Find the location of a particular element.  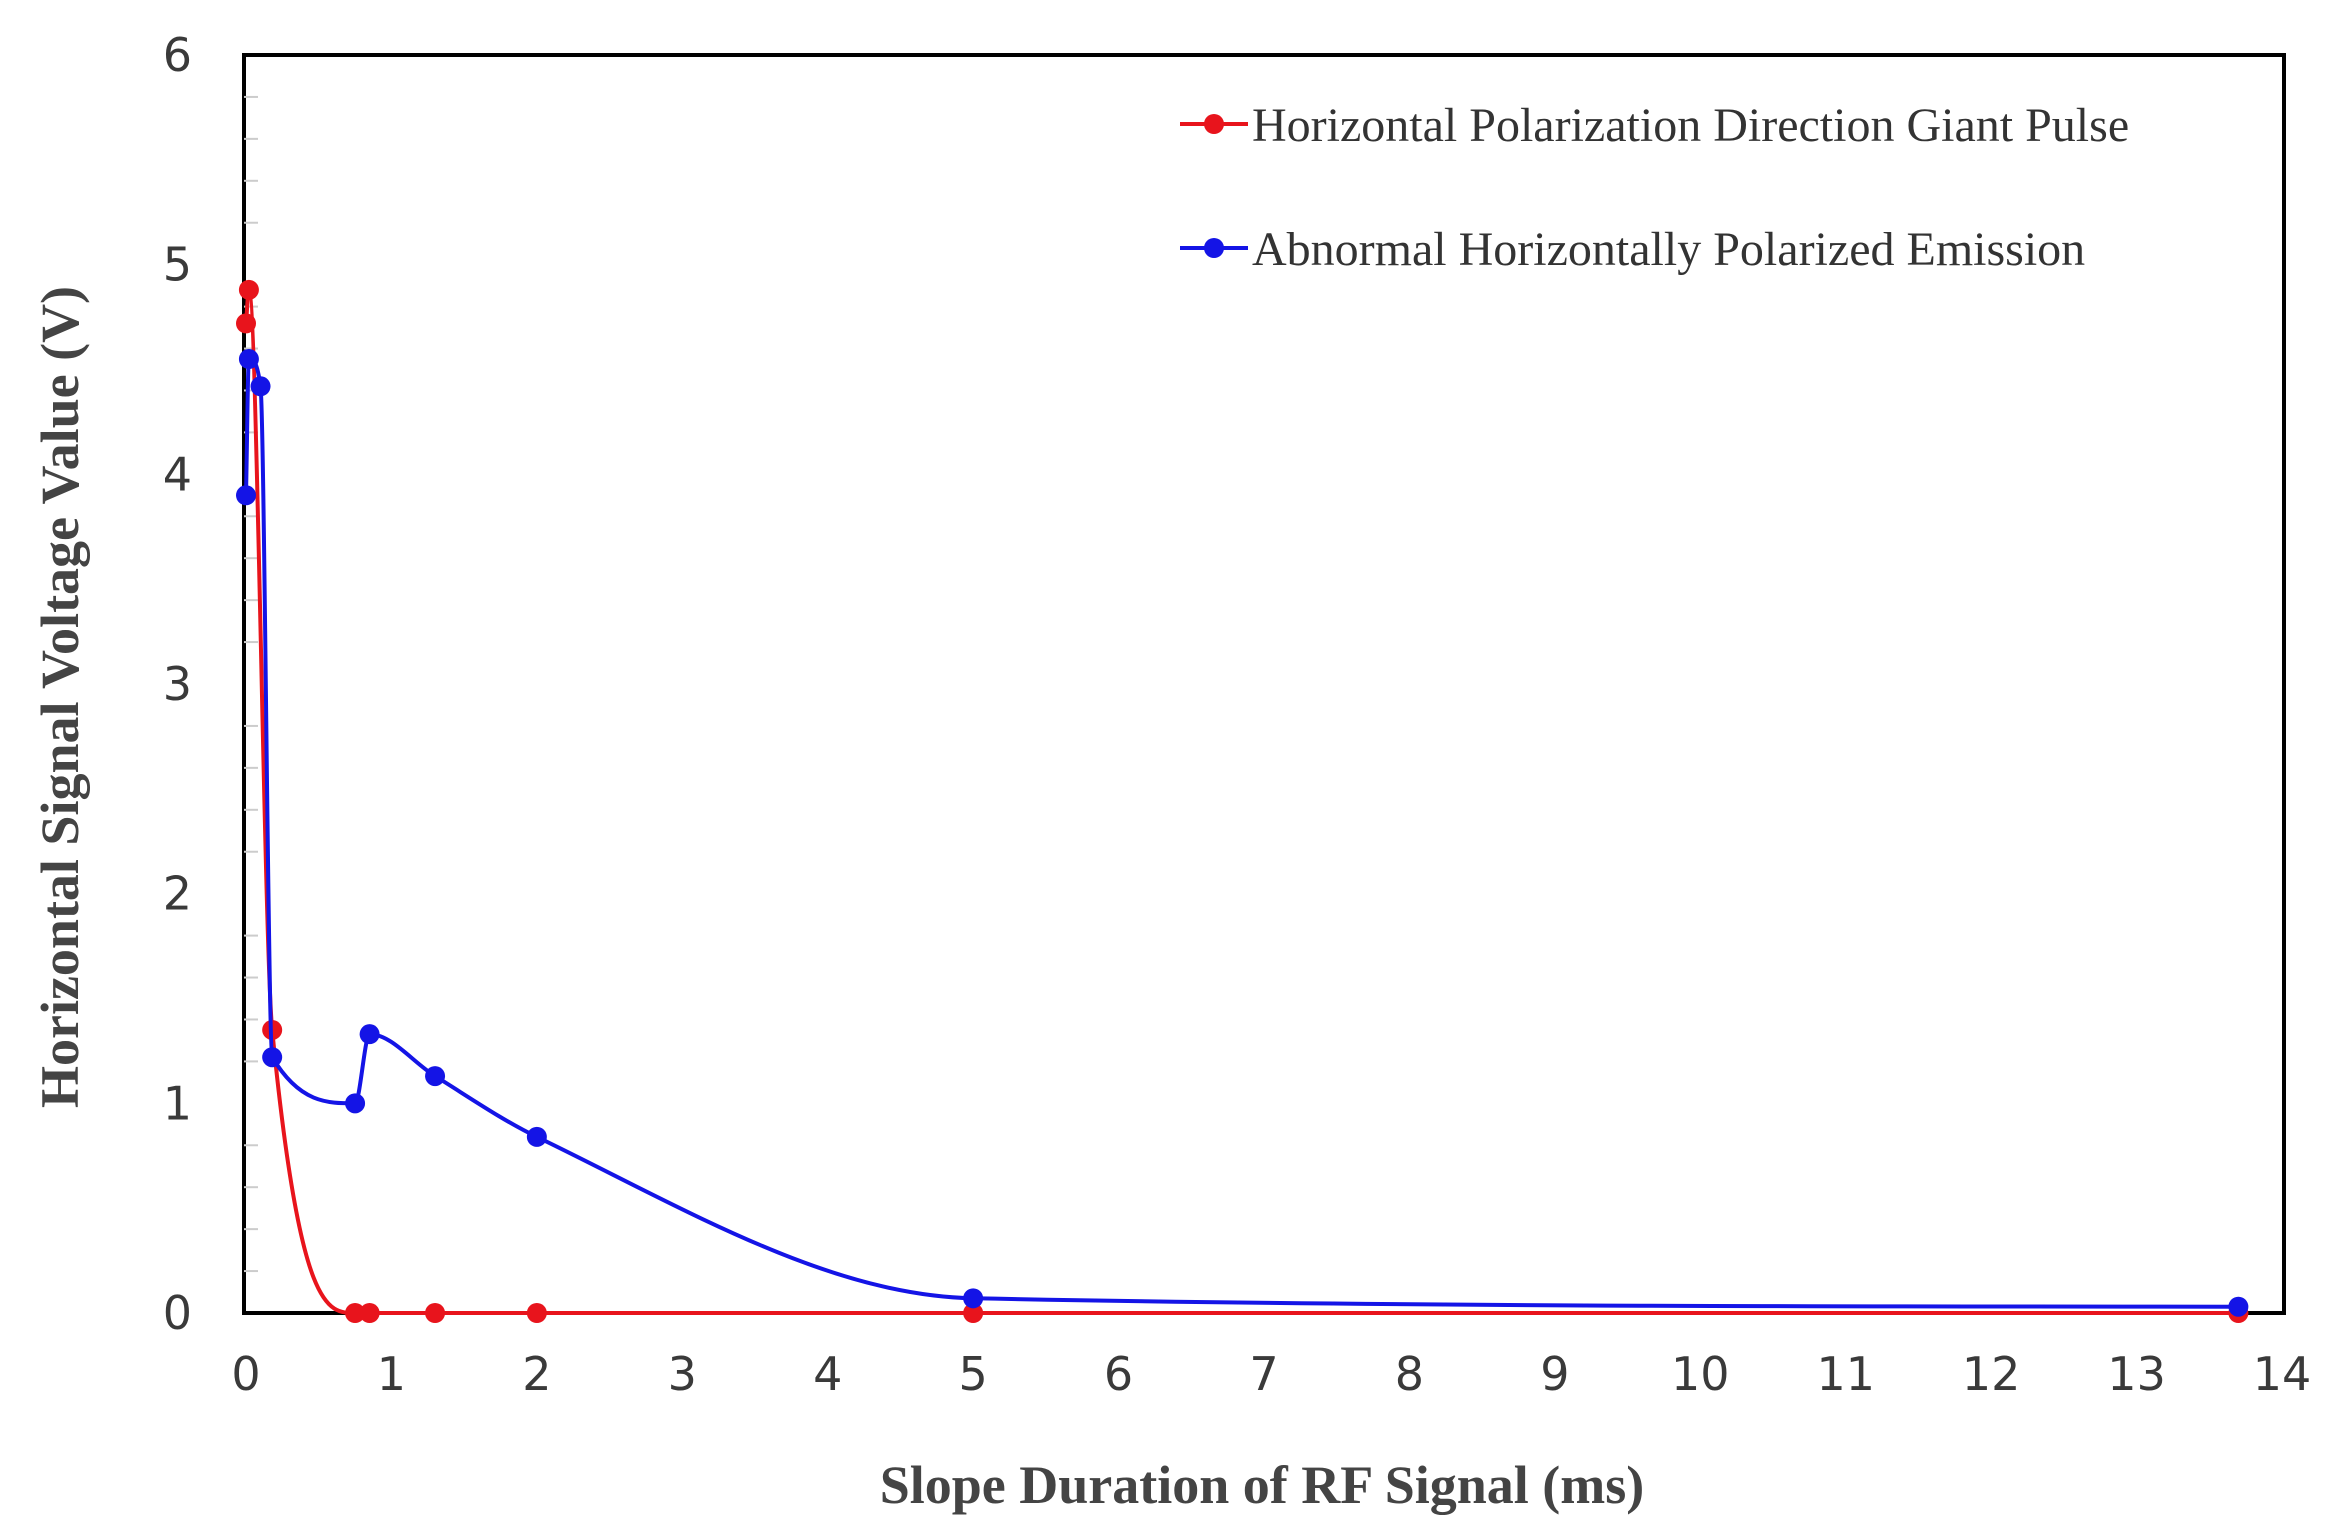

x-tick-label: 11 is located at coordinates (1845, 1374).